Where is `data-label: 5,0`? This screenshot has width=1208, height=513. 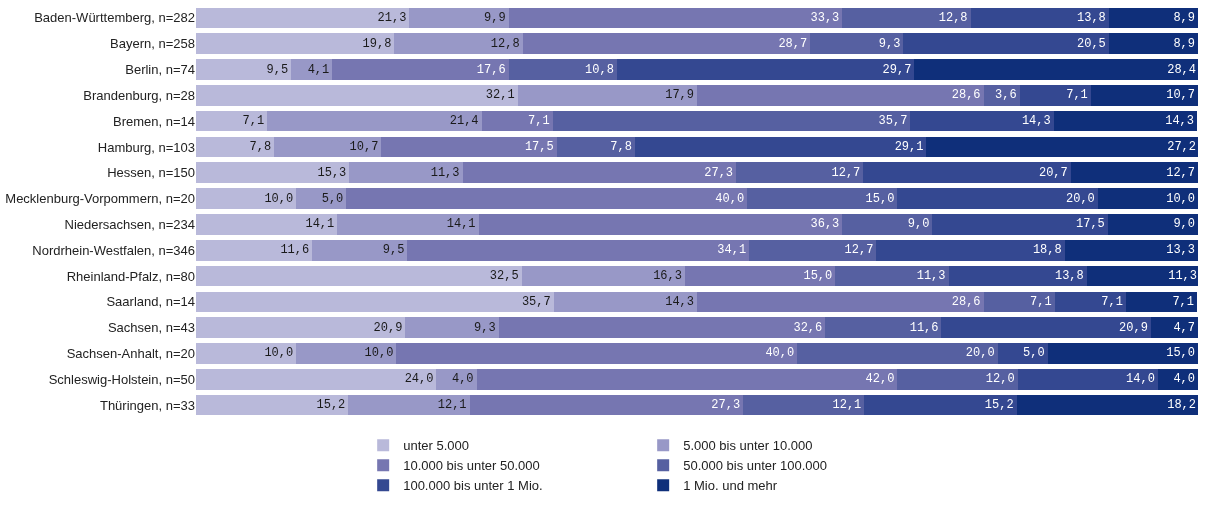 data-label: 5,0 is located at coordinates (1034, 353).